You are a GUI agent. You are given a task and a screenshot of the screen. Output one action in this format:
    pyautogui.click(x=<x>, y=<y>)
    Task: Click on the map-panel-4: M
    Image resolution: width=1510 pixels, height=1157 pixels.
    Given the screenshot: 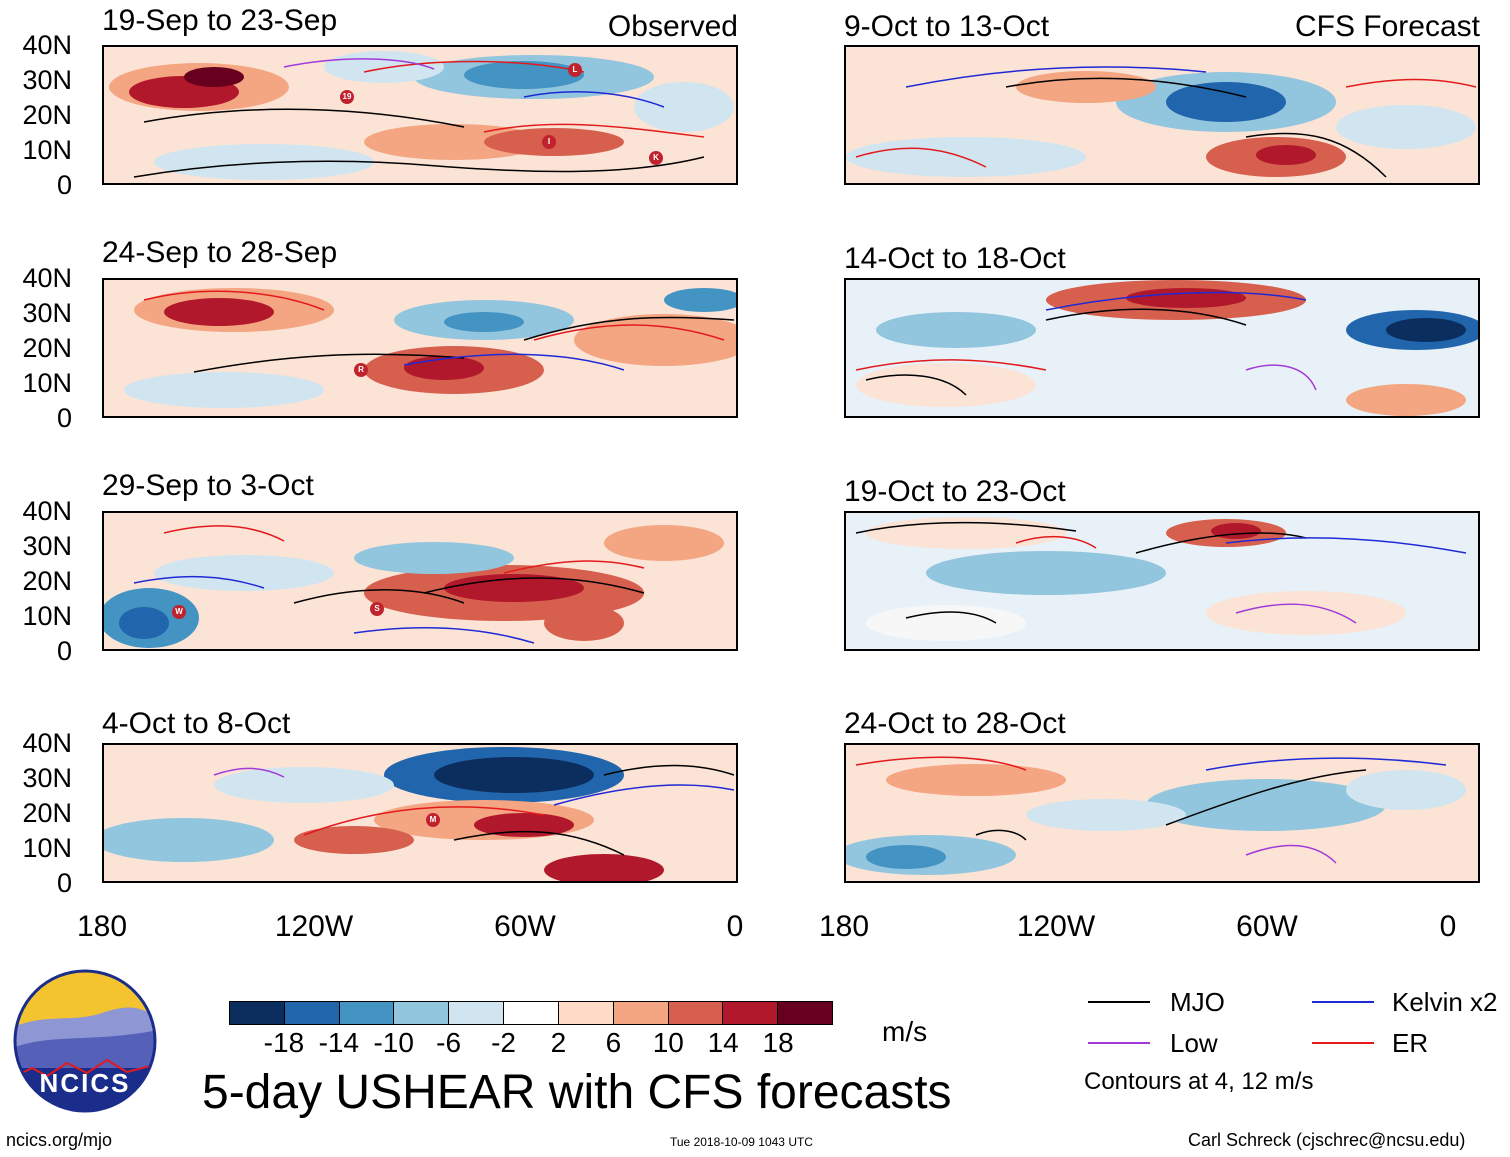 What is the action you would take?
    pyautogui.click(x=420, y=813)
    